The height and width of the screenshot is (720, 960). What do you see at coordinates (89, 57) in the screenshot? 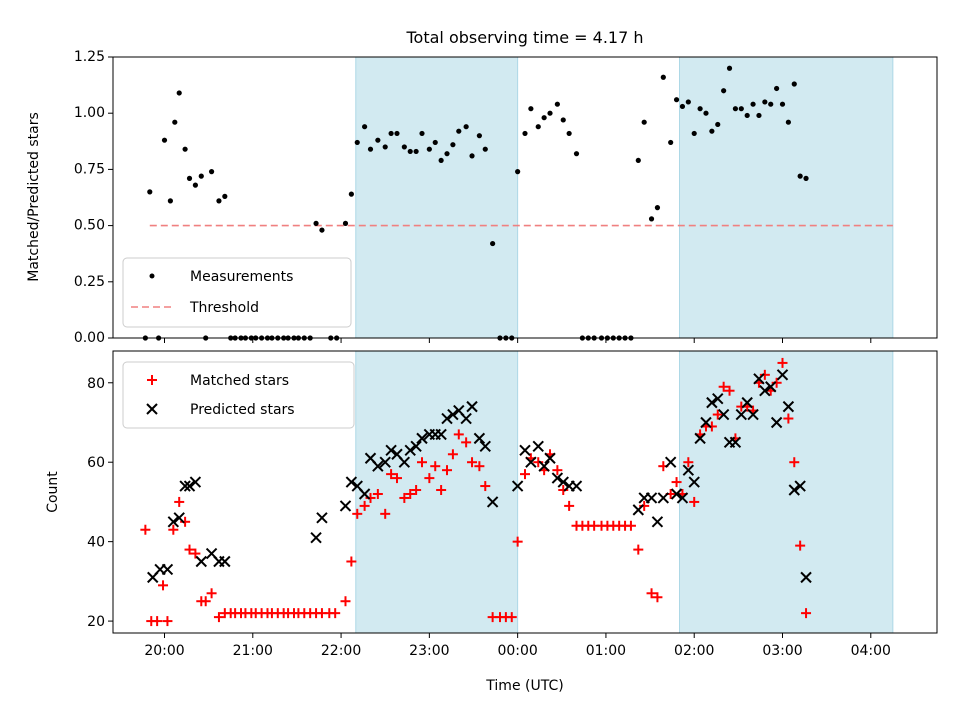
I see `y-tick-label: 1.25` at bounding box center [89, 57].